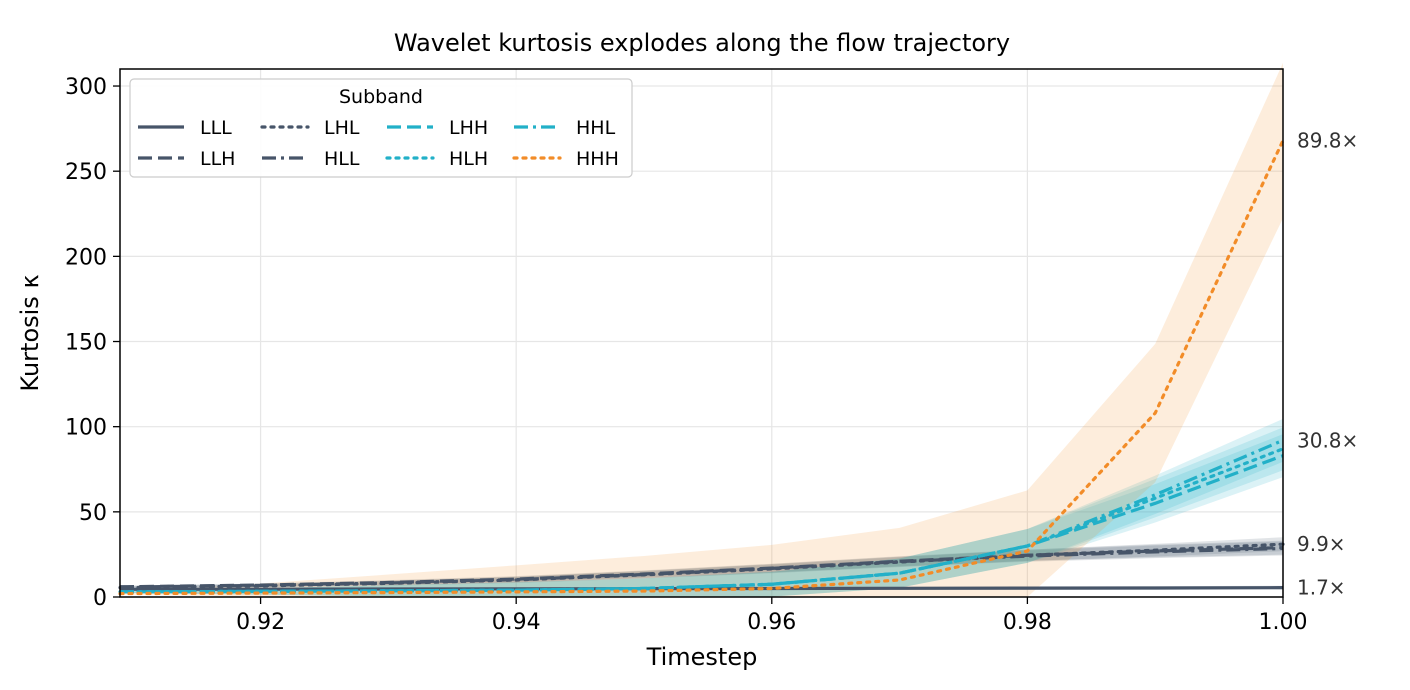 Image resolution: width=1410 pixels, height=690 pixels. What do you see at coordinates (1327, 364) in the screenshot?
I see `end-labels: 1.7× 9.9× 30.8× 89.8×` at bounding box center [1327, 364].